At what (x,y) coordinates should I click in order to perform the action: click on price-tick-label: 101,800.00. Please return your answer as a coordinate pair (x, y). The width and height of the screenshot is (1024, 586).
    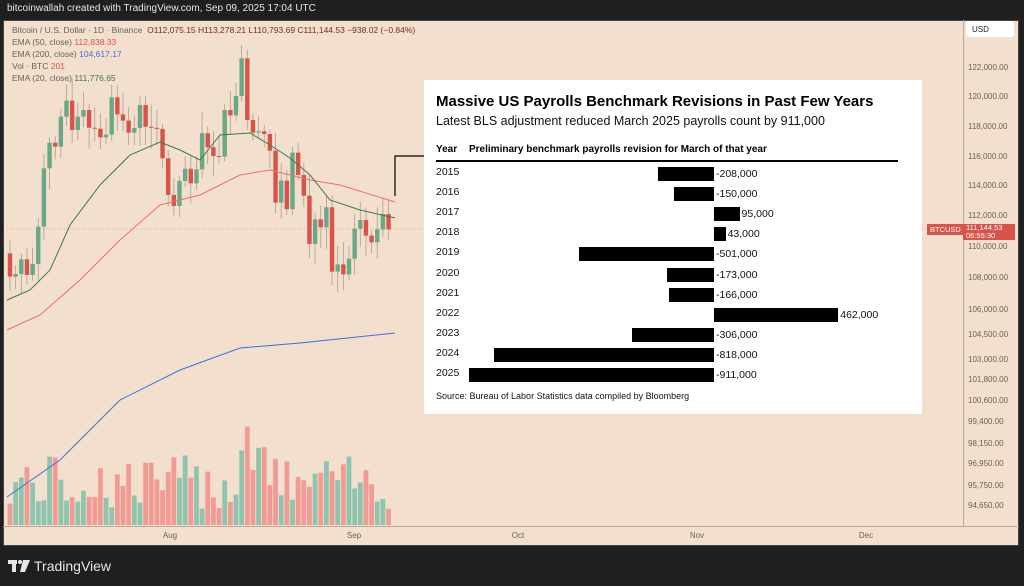
    Looking at the image, I should click on (988, 379).